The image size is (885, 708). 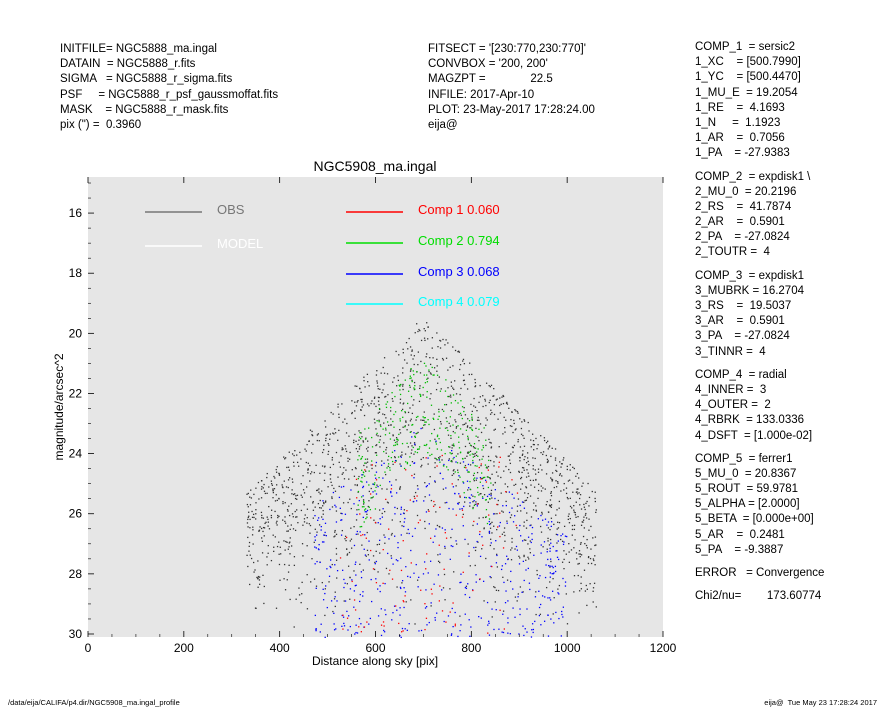 What do you see at coordinates (742, 336) in the screenshot?
I see `param-line: 3_PA = -27.0824` at bounding box center [742, 336].